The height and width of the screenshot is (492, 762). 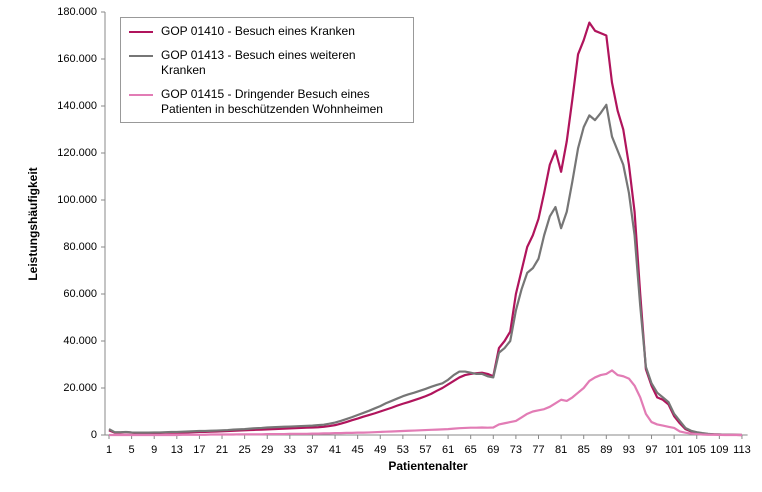 What do you see at coordinates (132, 450) in the screenshot?
I see `x-tick-label: 5` at bounding box center [132, 450].